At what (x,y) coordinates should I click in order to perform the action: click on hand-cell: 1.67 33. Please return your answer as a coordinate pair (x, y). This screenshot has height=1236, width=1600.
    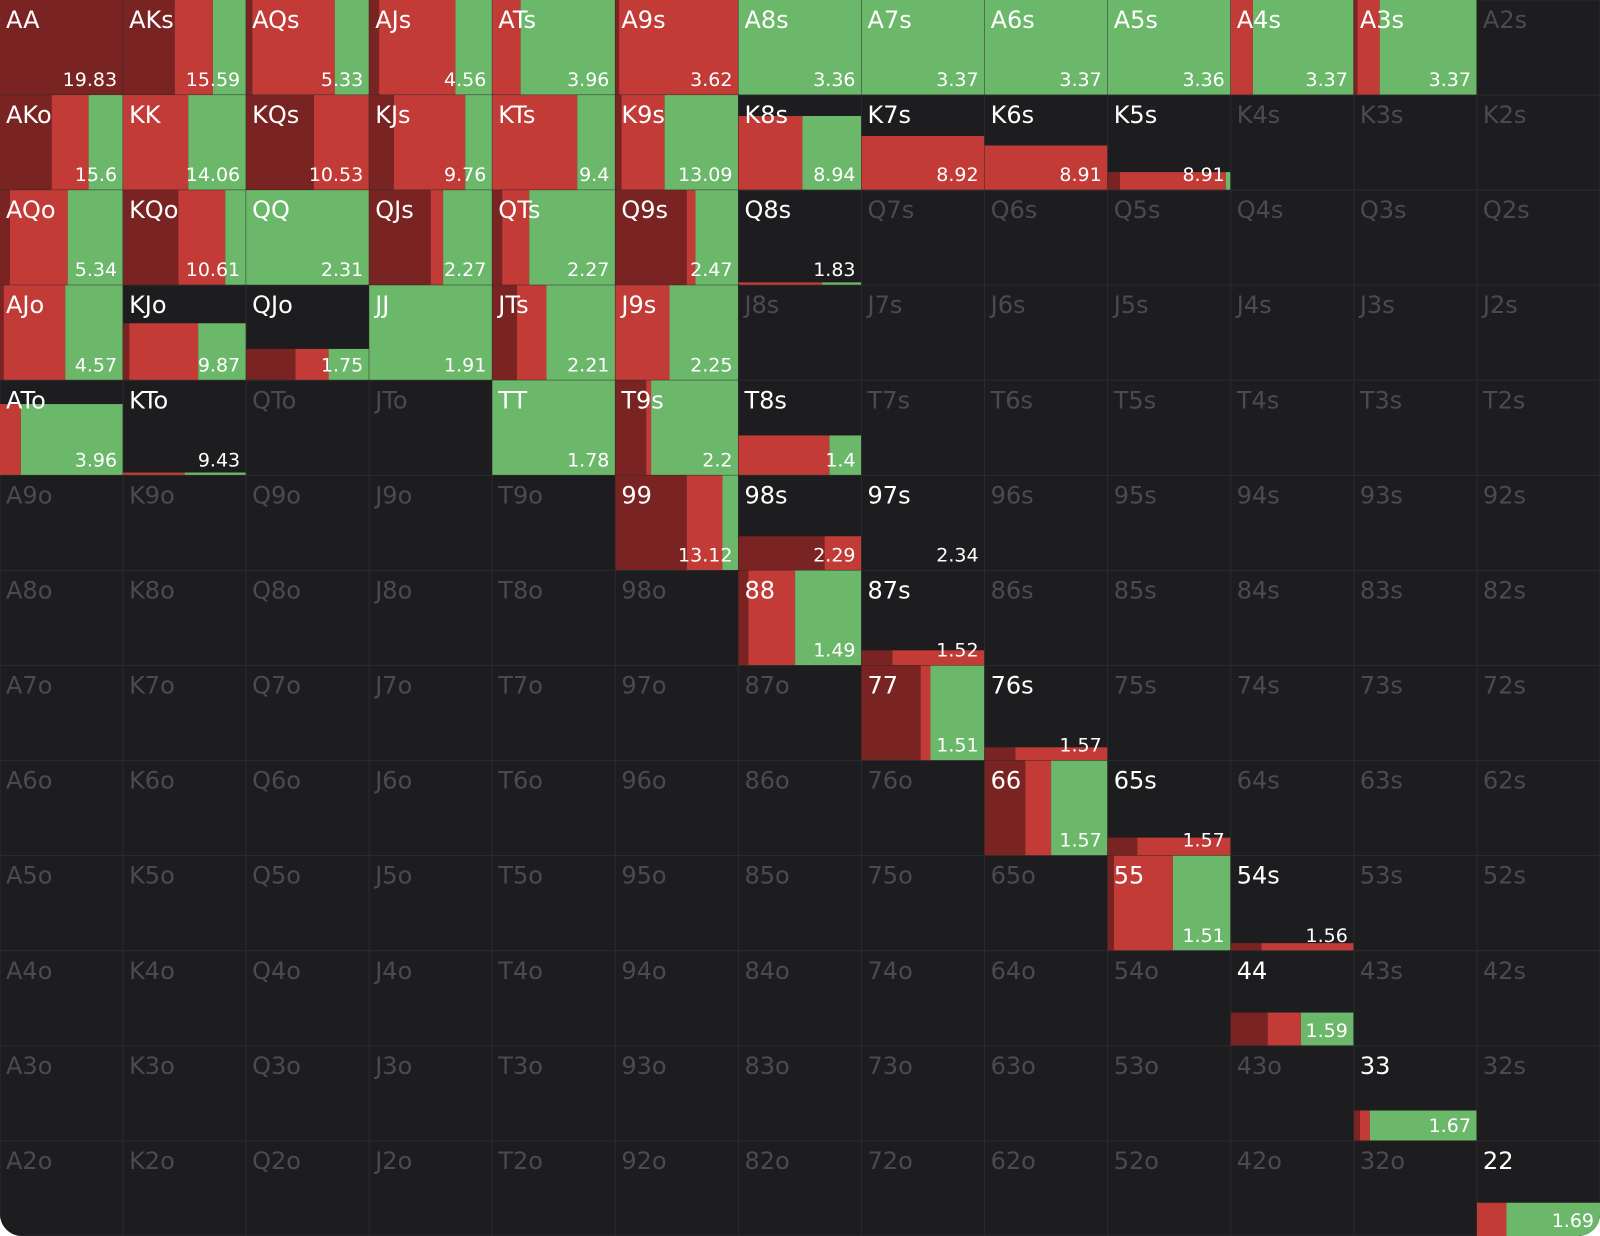
    Looking at the image, I should click on (1415, 1093).